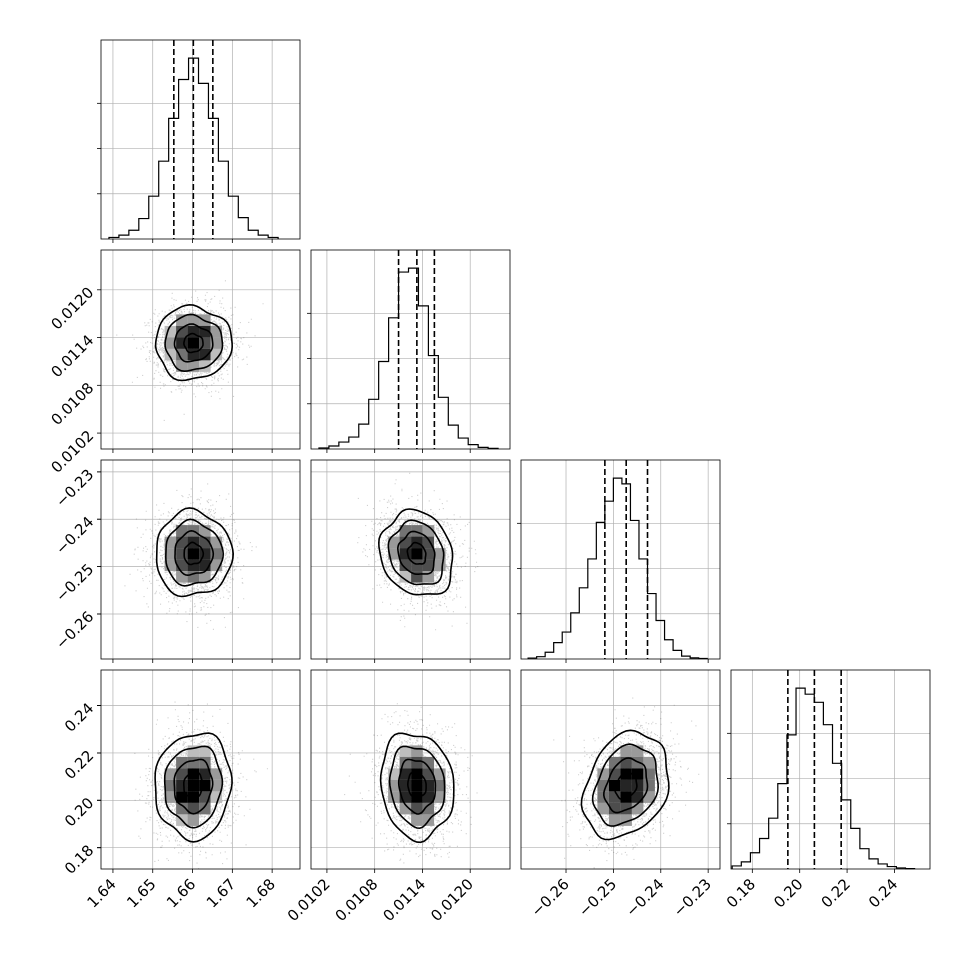 The width and height of the screenshot is (970, 970). I want to click on x-tick-label: −0.25, so click(597, 897).